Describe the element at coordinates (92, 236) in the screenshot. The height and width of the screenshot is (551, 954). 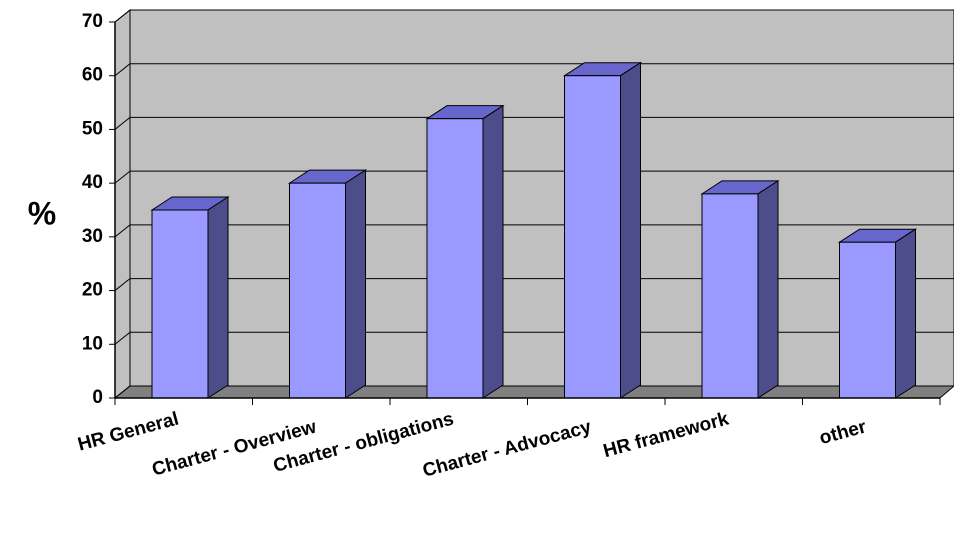
I see `y-tick-label: 30` at that location.